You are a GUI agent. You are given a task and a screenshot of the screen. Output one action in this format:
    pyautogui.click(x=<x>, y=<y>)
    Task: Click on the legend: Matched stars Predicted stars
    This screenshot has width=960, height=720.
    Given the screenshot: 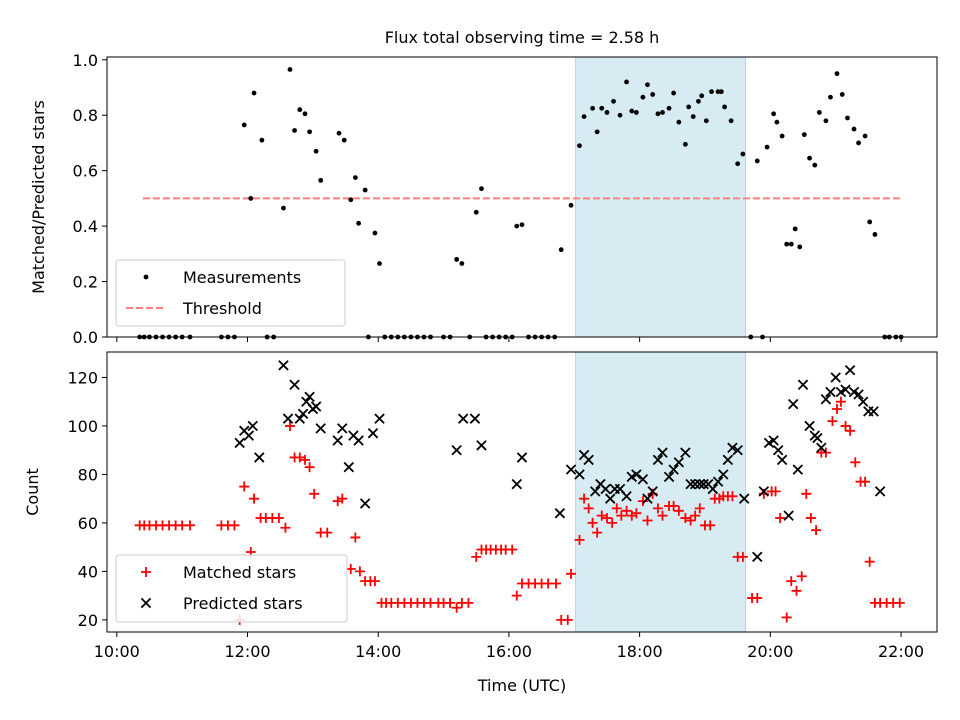 What is the action you would take?
    pyautogui.click(x=231, y=588)
    